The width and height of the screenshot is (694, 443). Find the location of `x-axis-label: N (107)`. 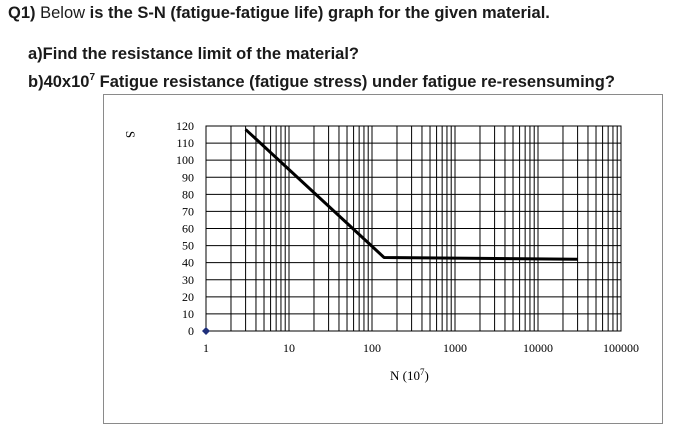

x-axis-label: N (107) is located at coordinates (409, 375).